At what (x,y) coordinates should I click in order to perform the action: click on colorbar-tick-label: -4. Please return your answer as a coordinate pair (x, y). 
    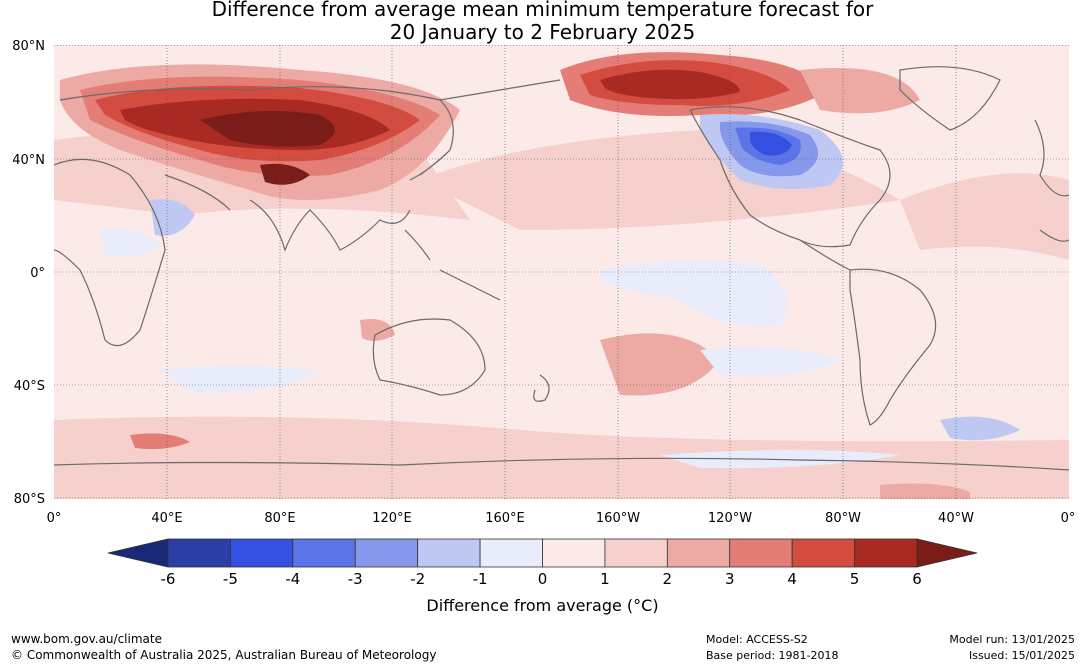
    Looking at the image, I should click on (292, 579).